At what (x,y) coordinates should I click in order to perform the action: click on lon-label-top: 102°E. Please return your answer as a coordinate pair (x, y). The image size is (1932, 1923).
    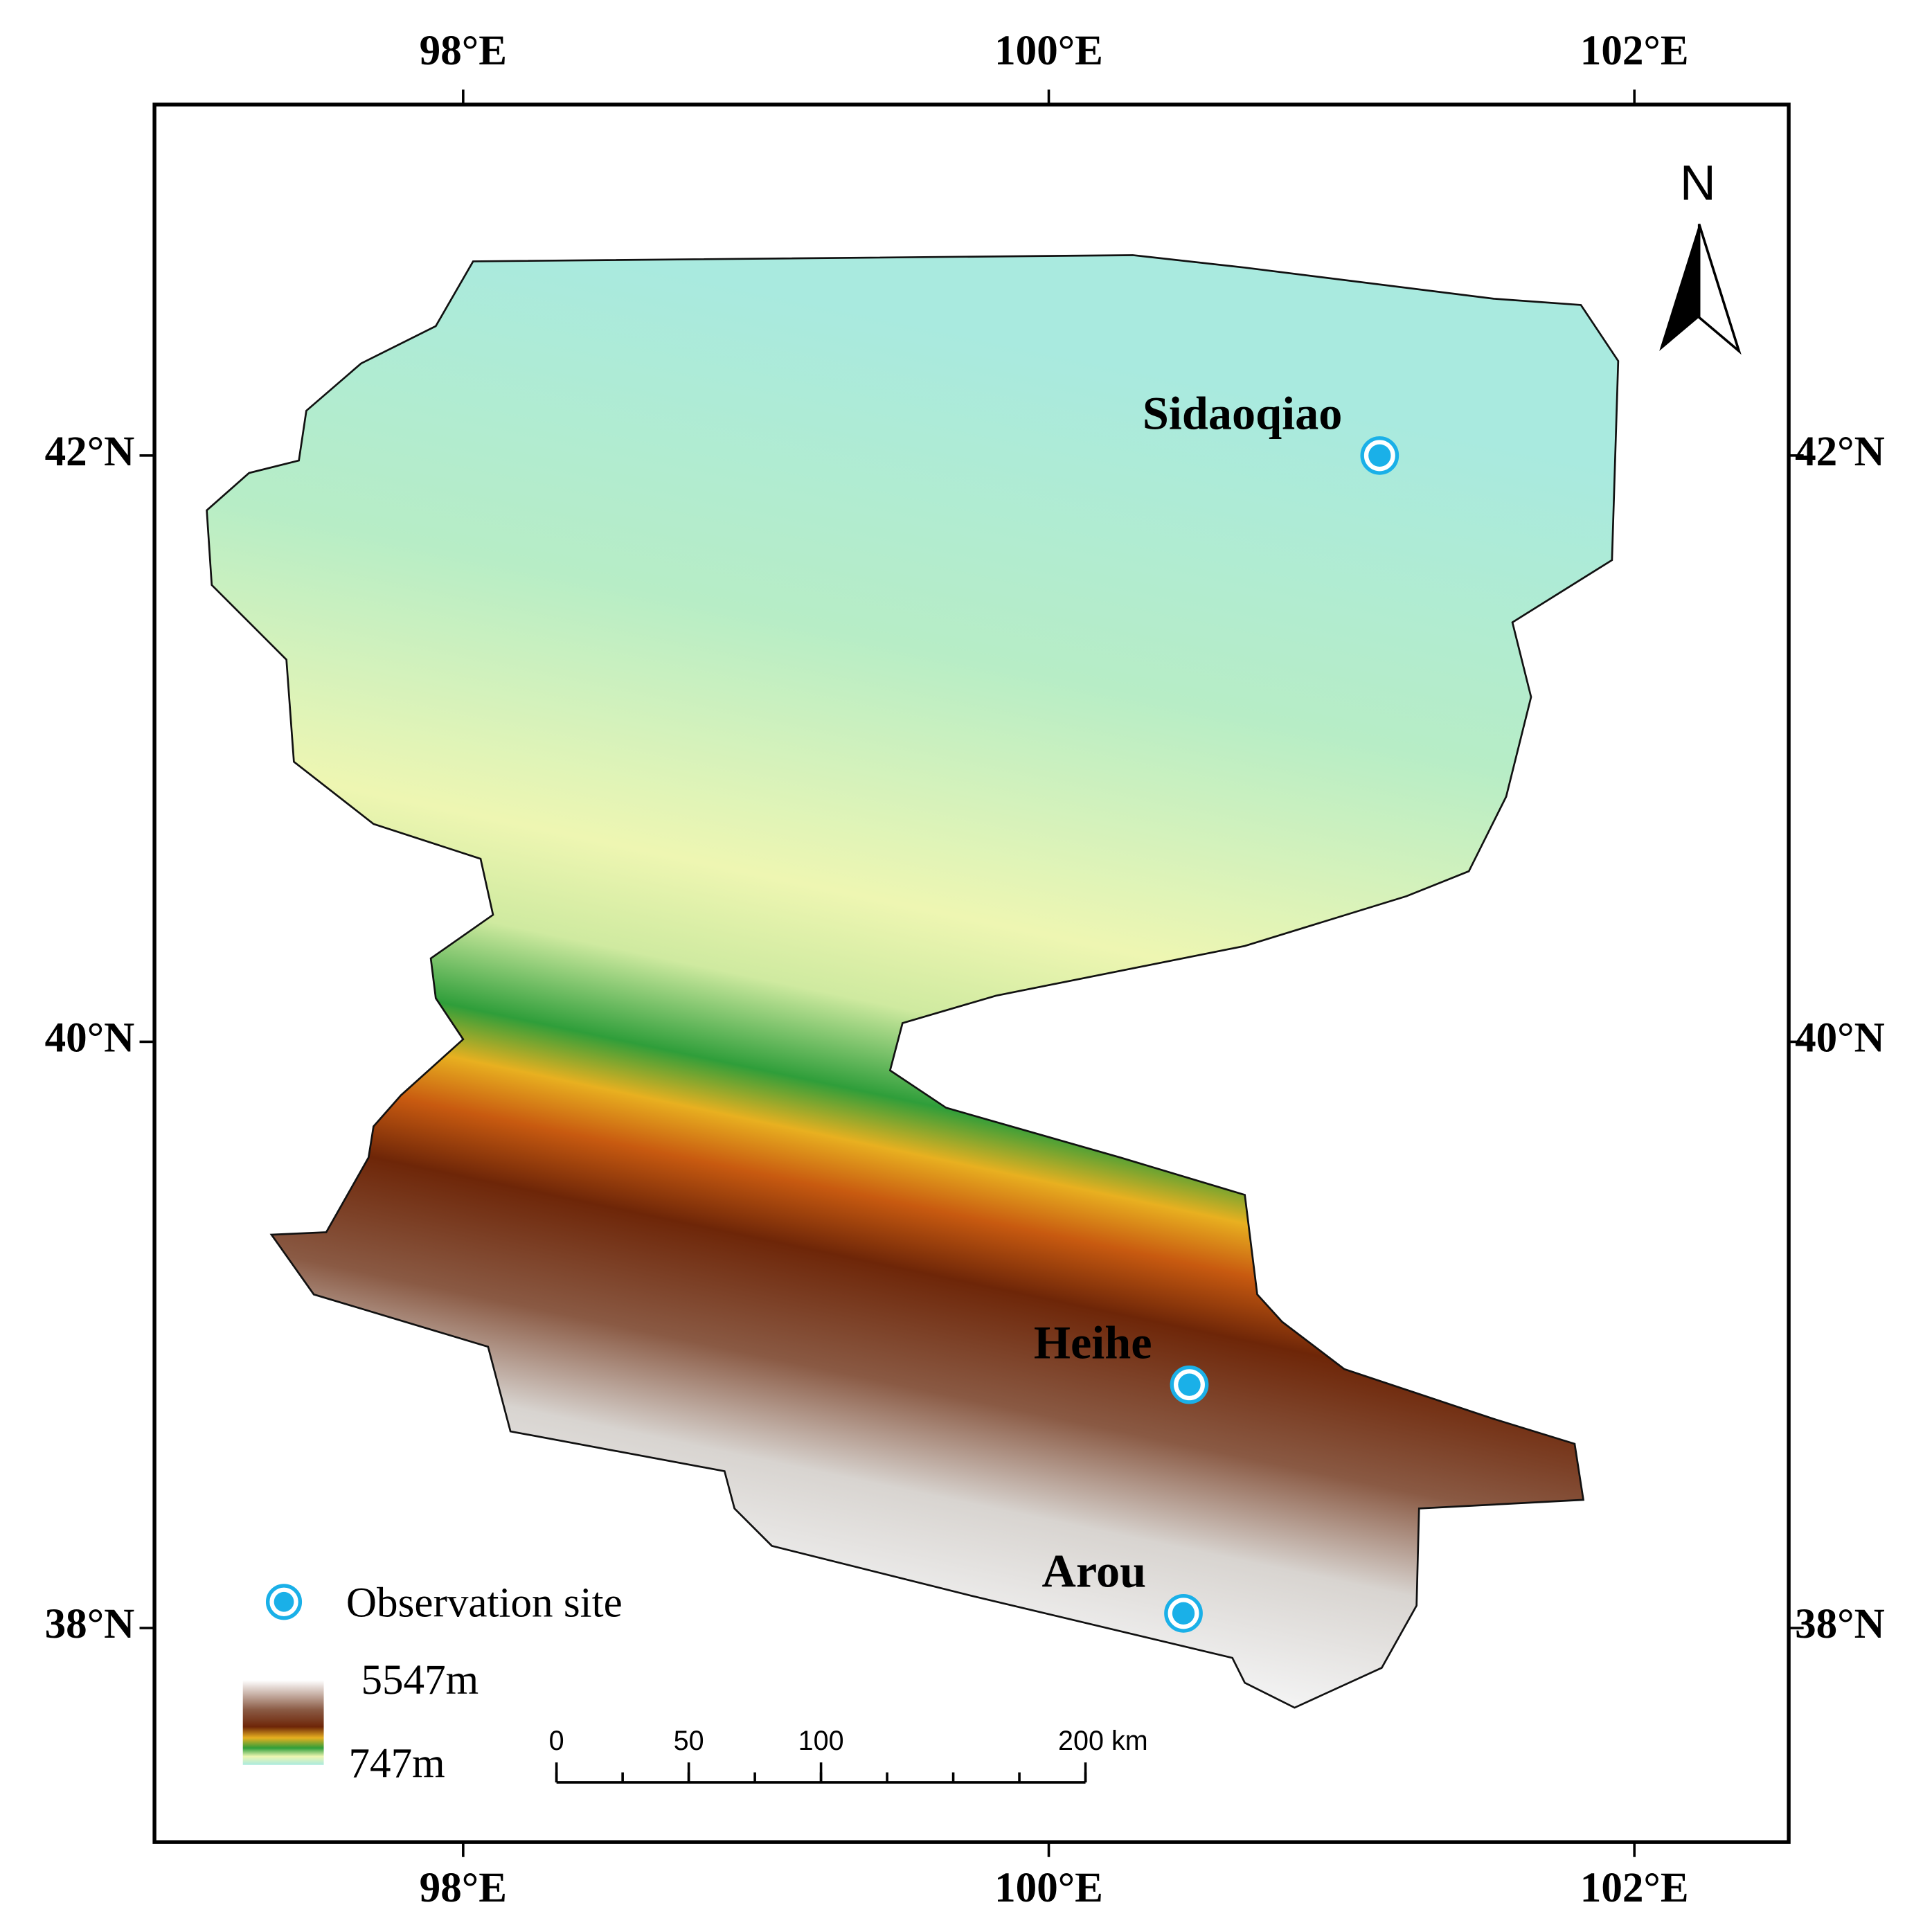
    Looking at the image, I should click on (1634, 51).